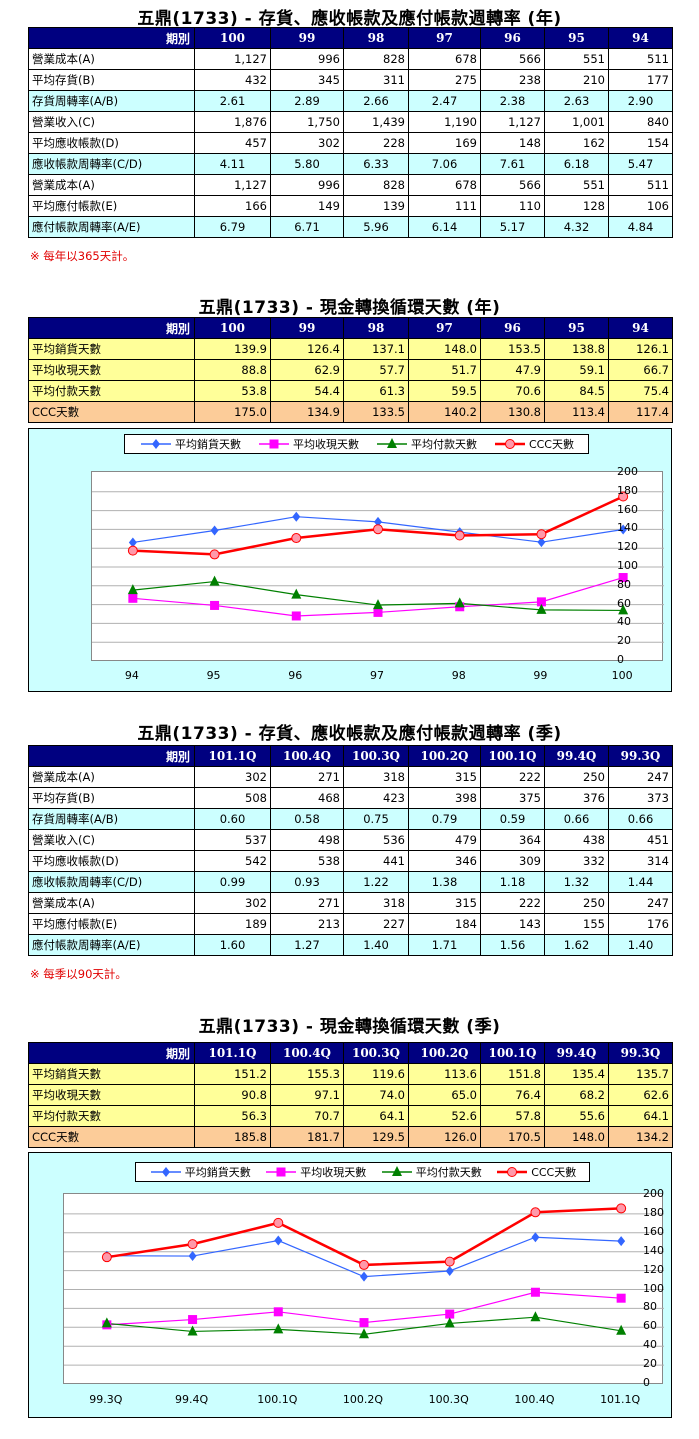 This screenshot has width=699, height=1439. I want to click on table-cell: 75.4, so click(640, 391).